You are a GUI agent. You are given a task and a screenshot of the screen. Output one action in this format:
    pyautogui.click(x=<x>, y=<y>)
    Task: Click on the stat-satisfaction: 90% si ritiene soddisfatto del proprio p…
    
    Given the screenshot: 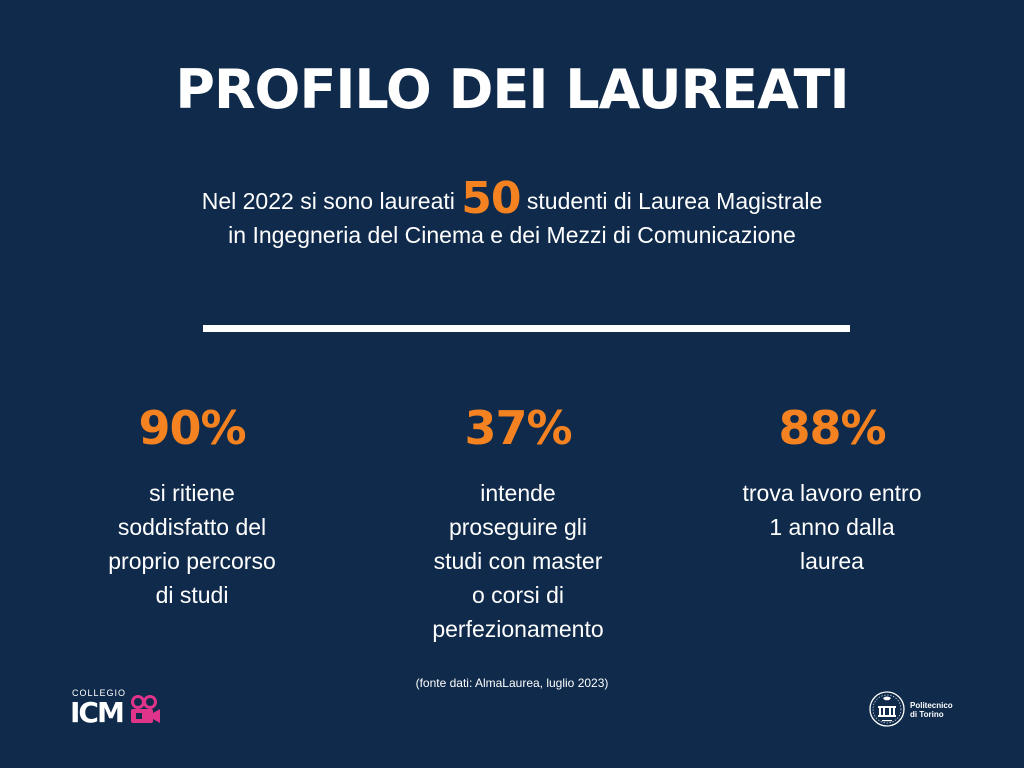 What is the action you would take?
    pyautogui.click(x=192, y=505)
    